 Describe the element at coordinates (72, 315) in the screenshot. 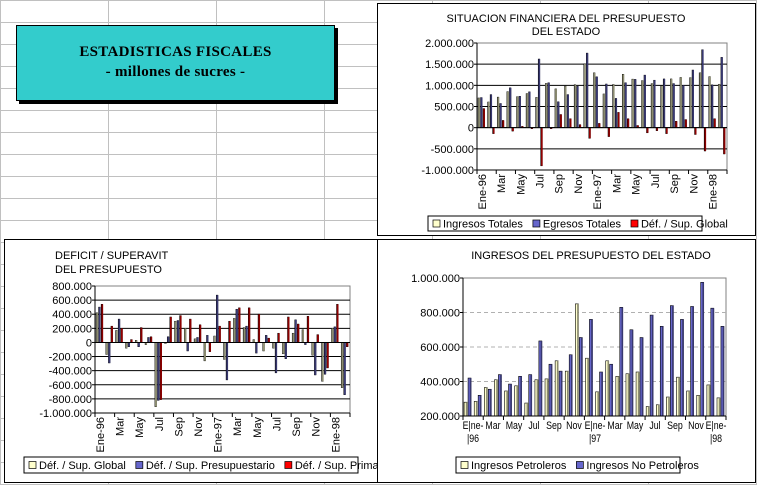

I see `y-tick-label: 400.000` at that location.